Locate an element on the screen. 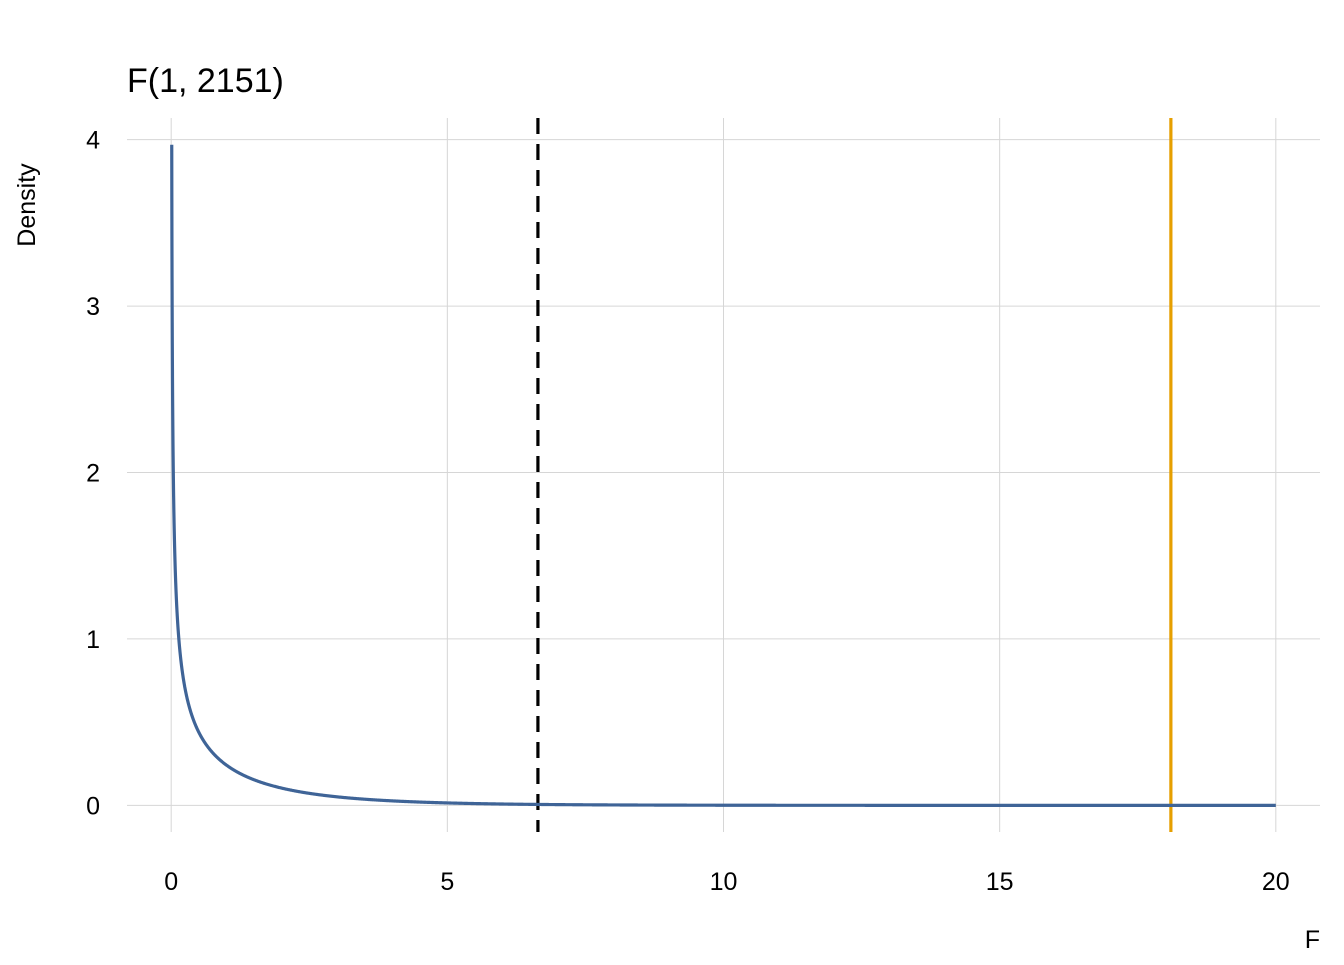 The height and width of the screenshot is (965, 1344). y-axis-label: Density is located at coordinates (27, 205).